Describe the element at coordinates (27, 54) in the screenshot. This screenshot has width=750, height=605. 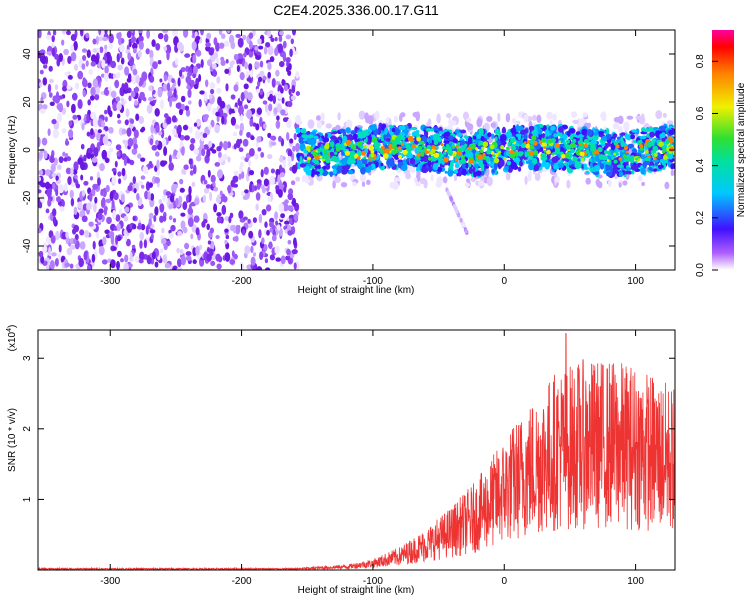
I see `spectrogram-y-tick-label: 40` at that location.